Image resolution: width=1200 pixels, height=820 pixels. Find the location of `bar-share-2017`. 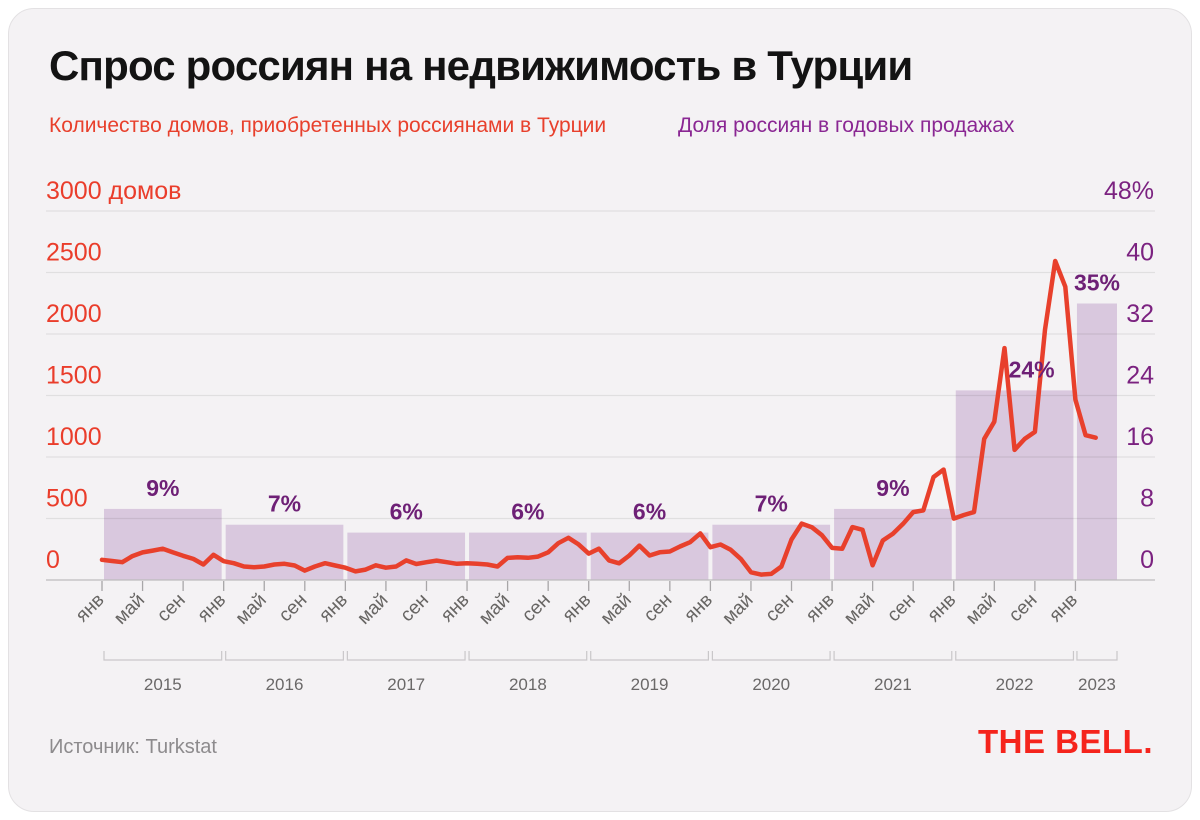

bar-share-2017 is located at coordinates (406, 556).